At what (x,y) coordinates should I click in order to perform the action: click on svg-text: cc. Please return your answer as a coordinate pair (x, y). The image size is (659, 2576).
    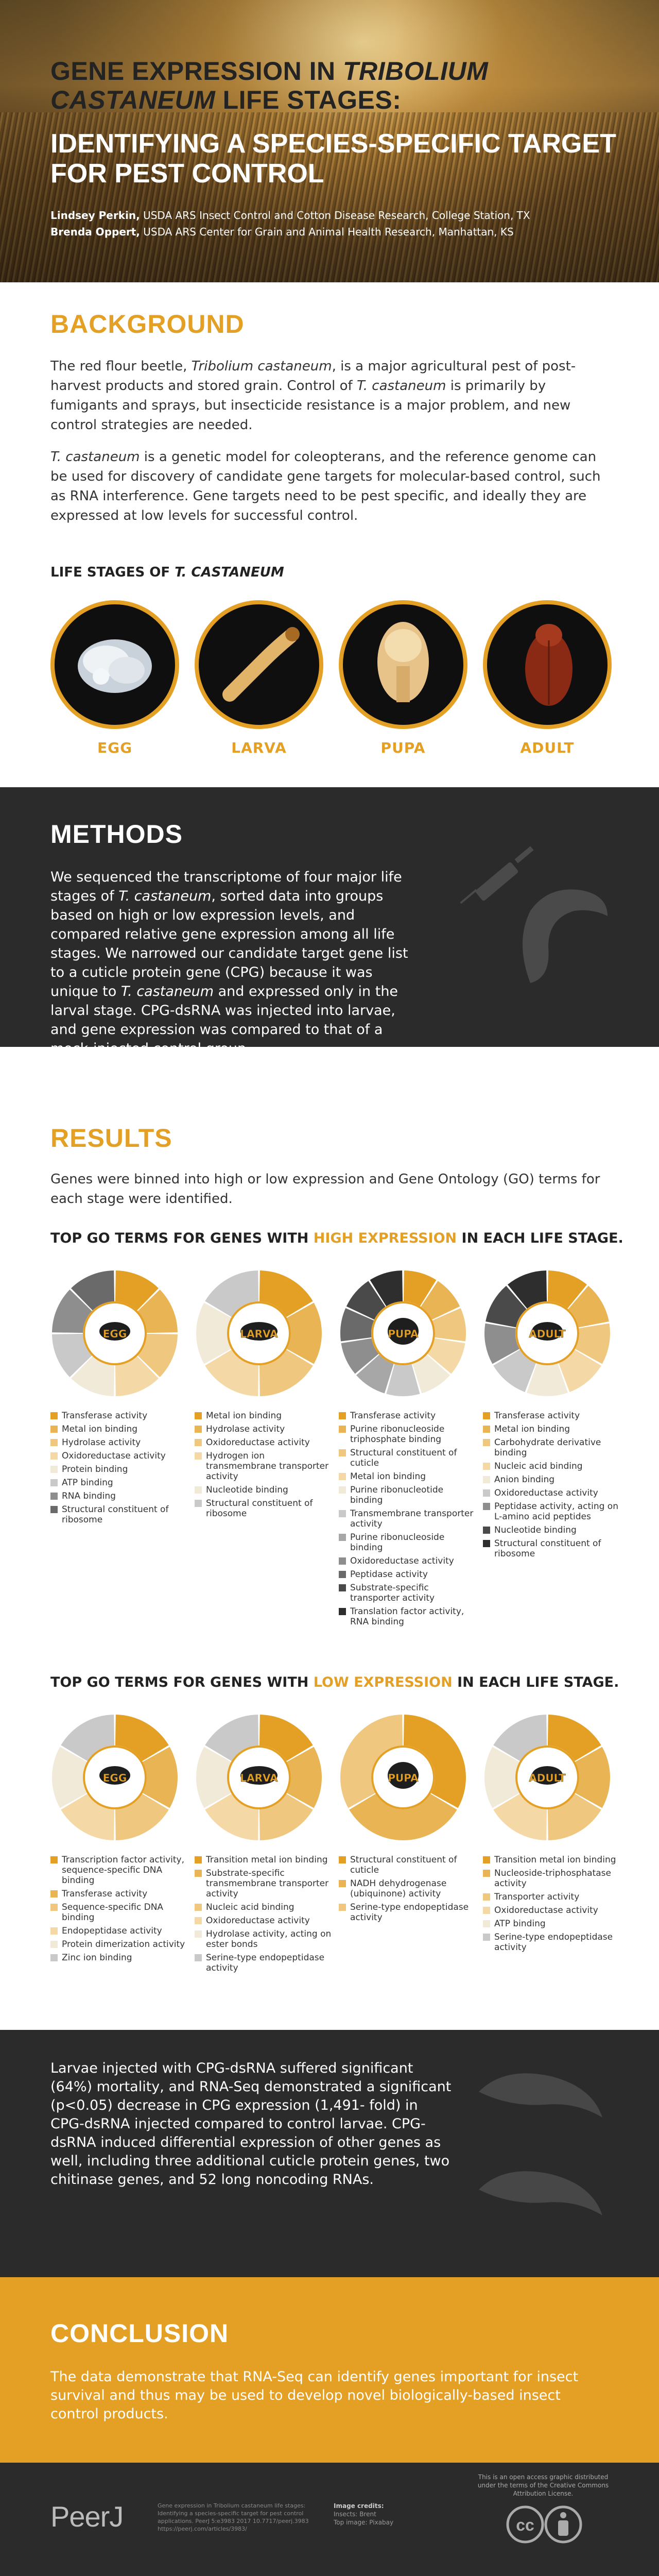
    Looking at the image, I should click on (525, 2525).